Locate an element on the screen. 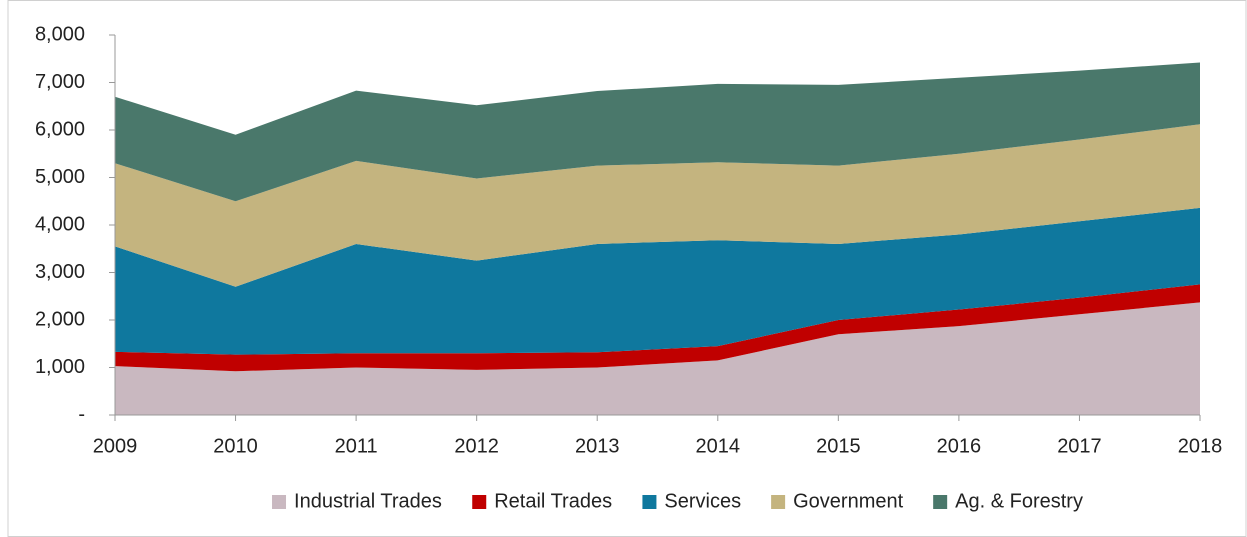 This screenshot has height=537, width=1247. y-tick-label: 2,000 is located at coordinates (60, 319).